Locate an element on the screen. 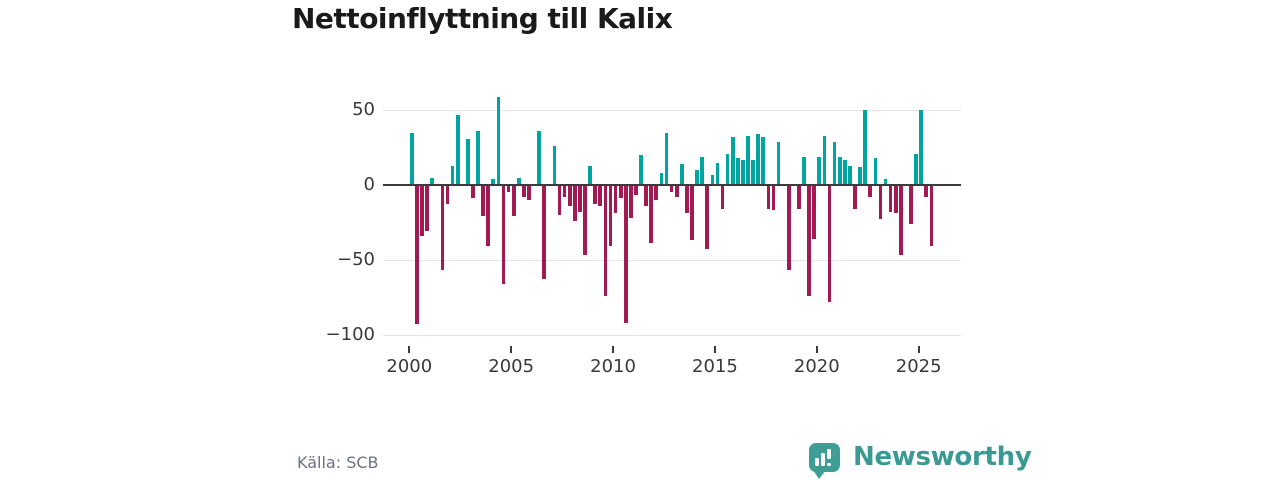  newsworthy-exclamation-dot-icon is located at coordinates (829, 464).